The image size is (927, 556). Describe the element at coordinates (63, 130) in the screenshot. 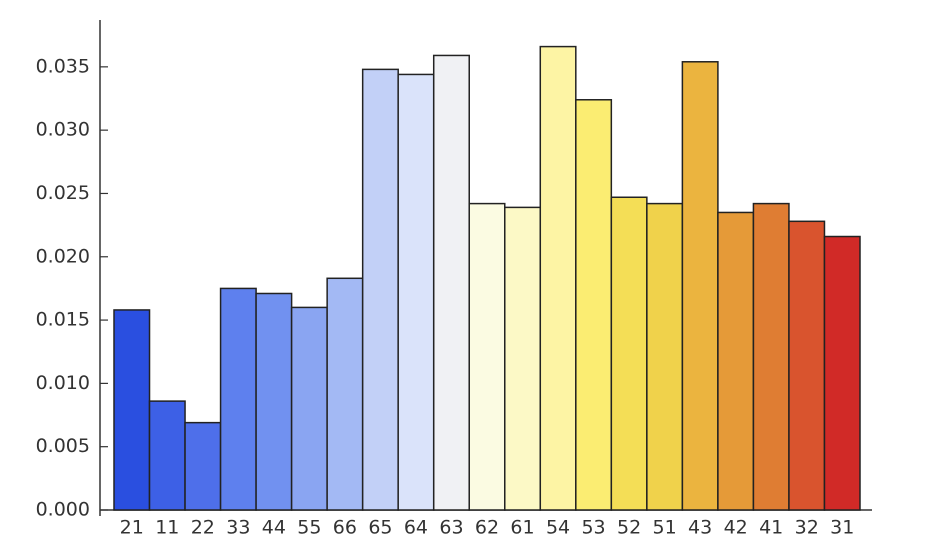

I see `y-tick-label: 0.030` at that location.